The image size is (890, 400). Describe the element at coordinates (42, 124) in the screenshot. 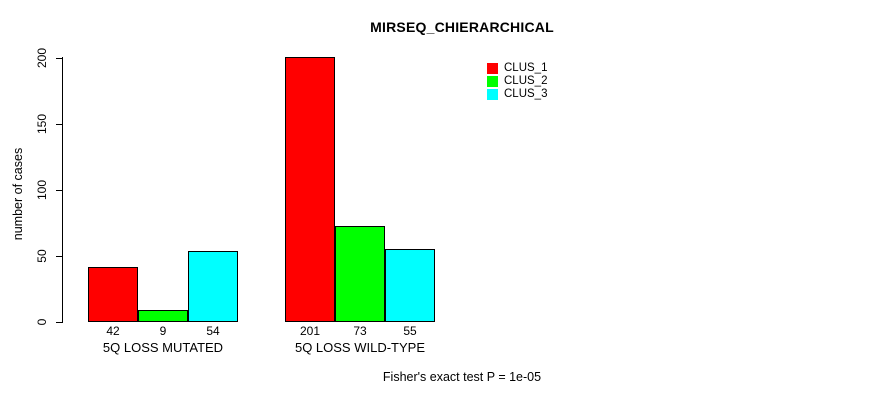

I see `y-tick-label: 150` at that location.